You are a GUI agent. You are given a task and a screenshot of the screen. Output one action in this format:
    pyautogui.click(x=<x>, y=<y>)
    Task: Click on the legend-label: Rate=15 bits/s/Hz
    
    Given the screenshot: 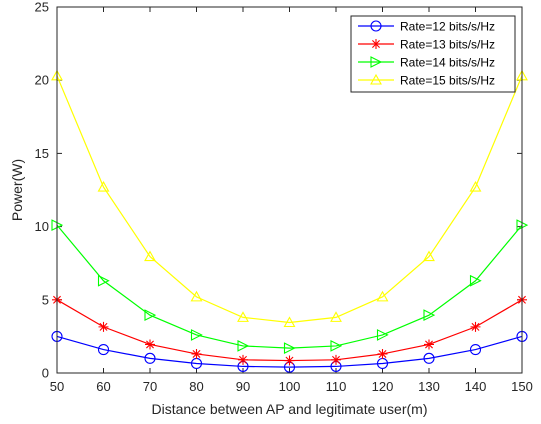 What is the action you would take?
    pyautogui.click(x=447, y=81)
    